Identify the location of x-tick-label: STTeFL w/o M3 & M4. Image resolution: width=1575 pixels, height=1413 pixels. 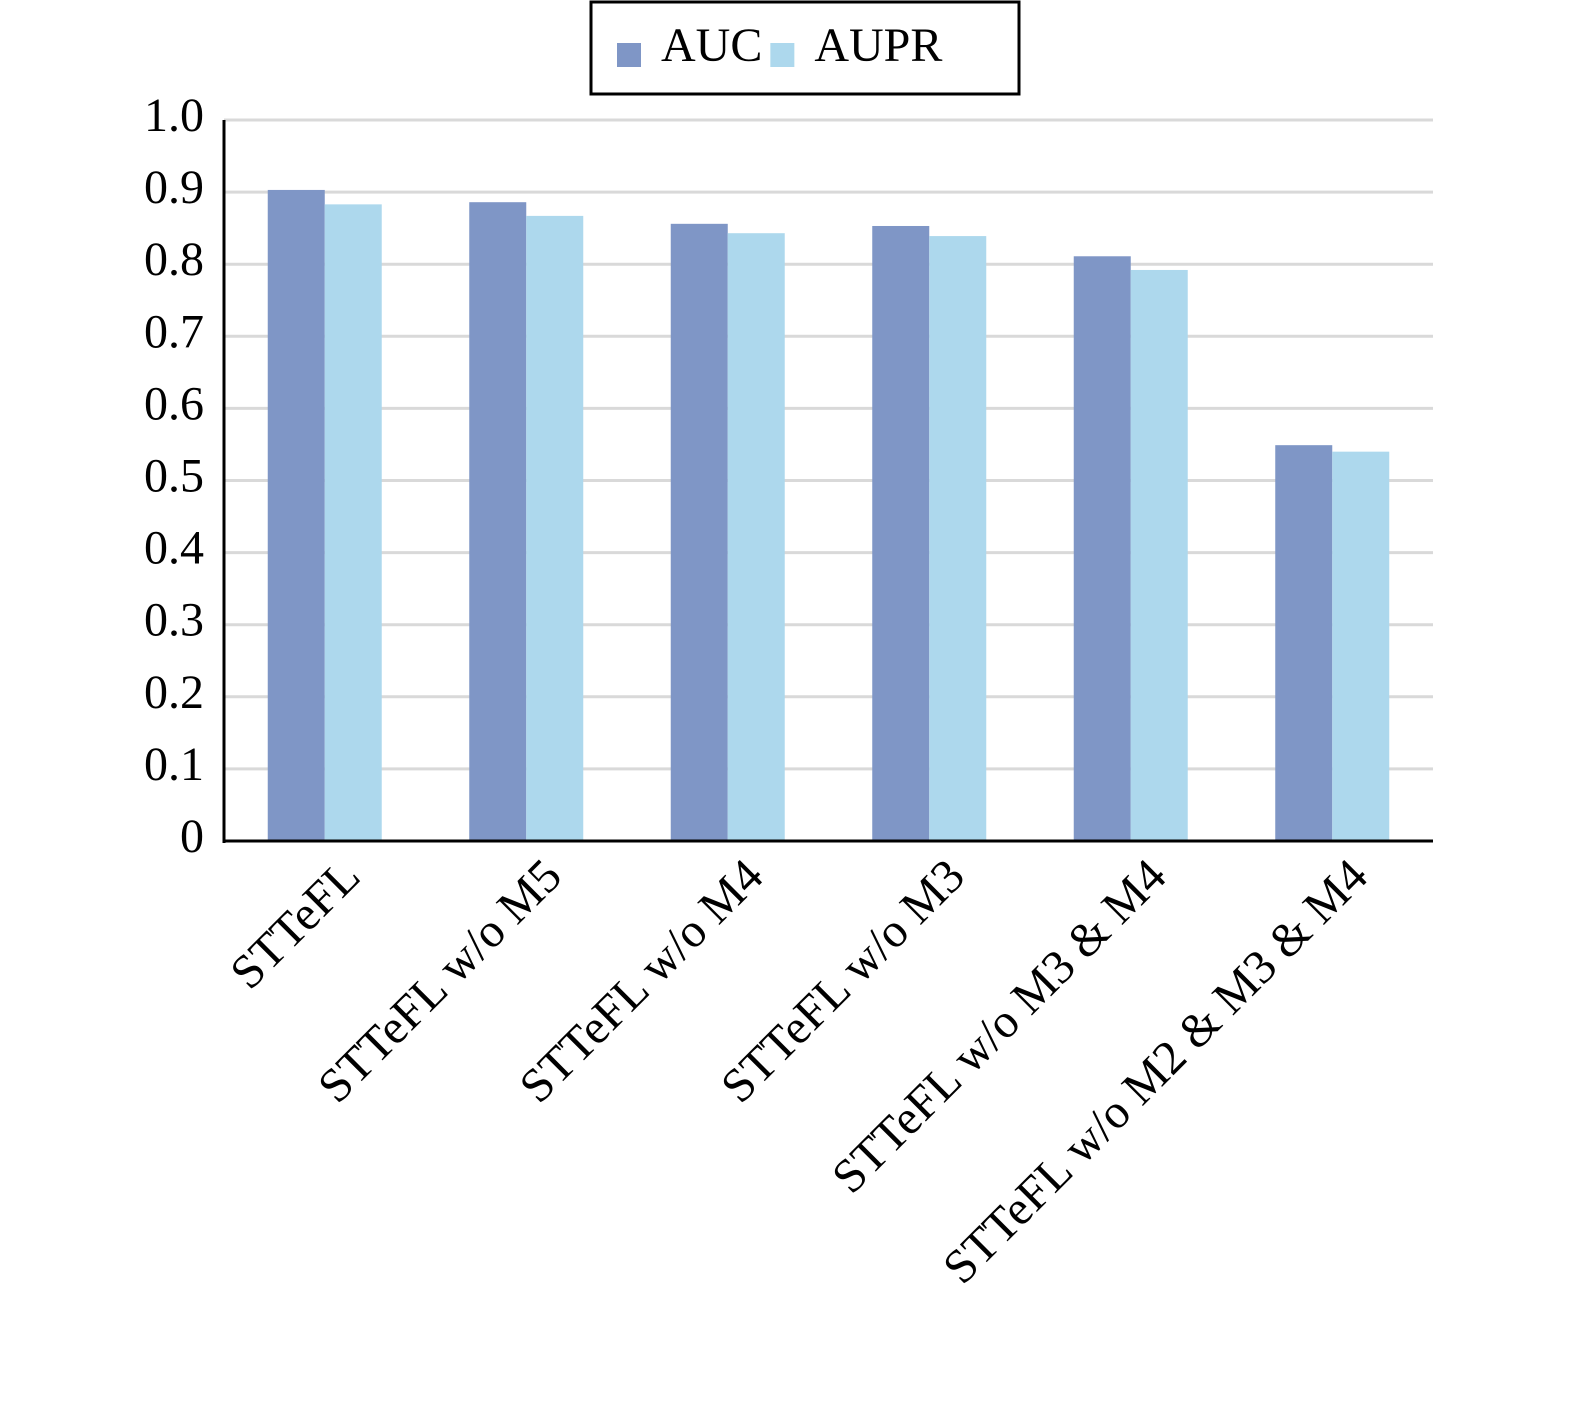
(999, 1026).